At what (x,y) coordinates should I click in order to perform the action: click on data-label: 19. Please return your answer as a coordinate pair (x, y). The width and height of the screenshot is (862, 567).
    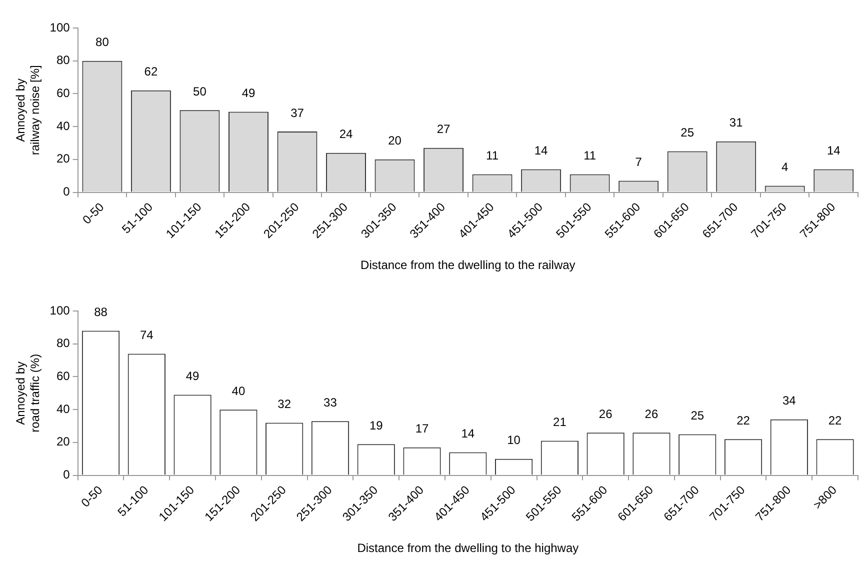
    Looking at the image, I should click on (376, 425).